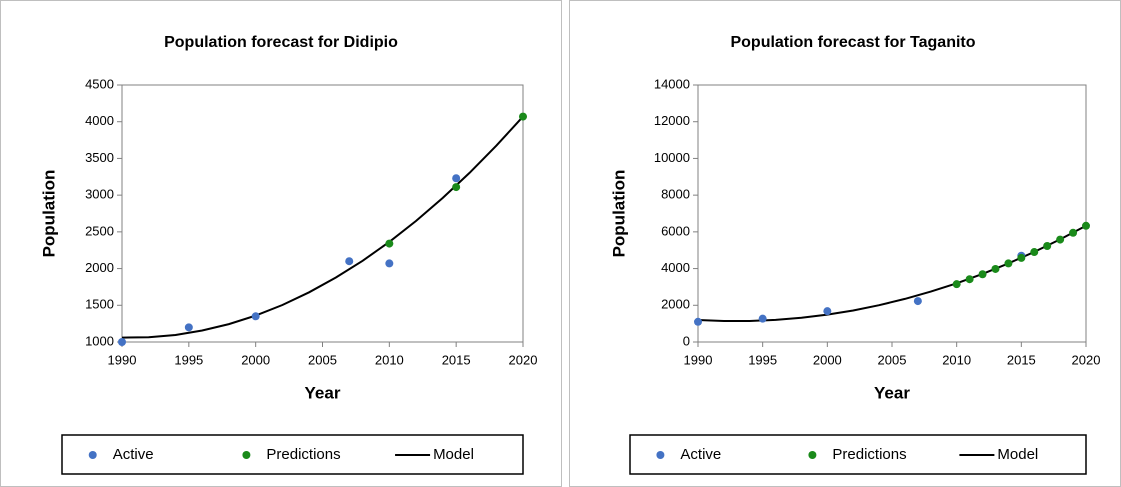 Image resolution: width=1121 pixels, height=487 pixels. What do you see at coordinates (672, 157) in the screenshot?
I see `y-tick-label: 10000` at bounding box center [672, 157].